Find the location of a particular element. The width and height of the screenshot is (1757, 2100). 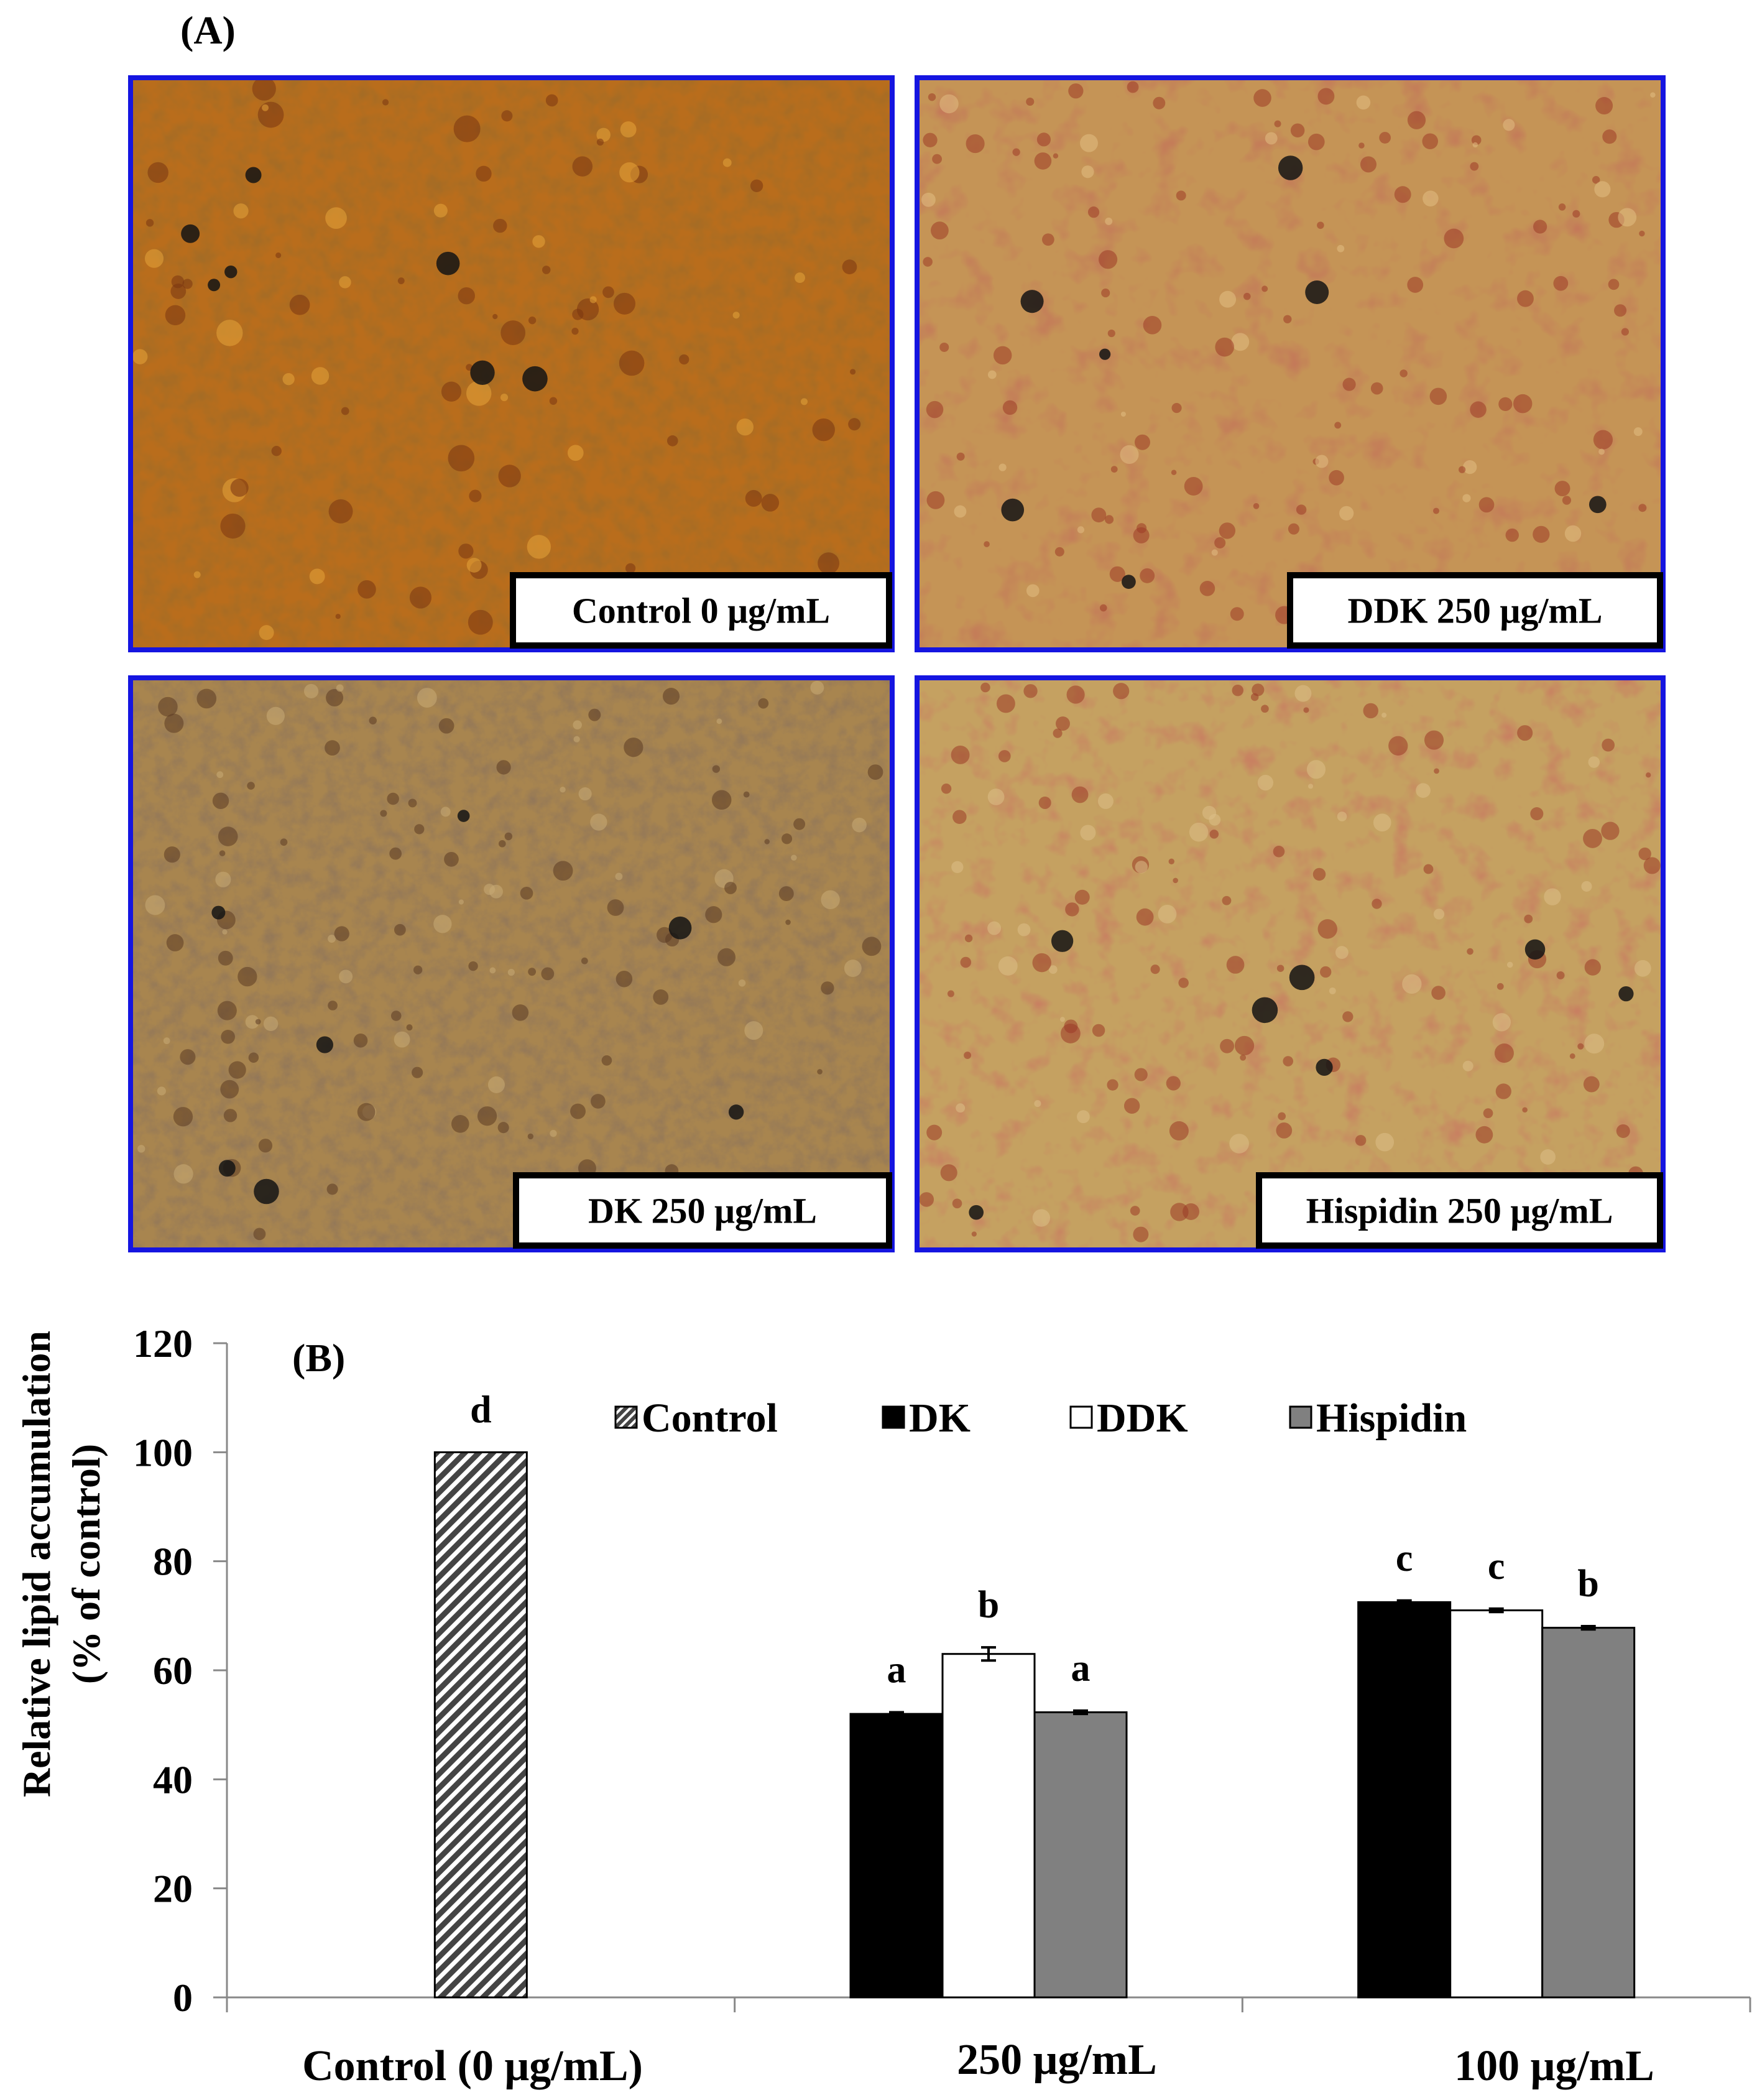

x-category-label: 250 μg/mL is located at coordinates (1057, 2060).